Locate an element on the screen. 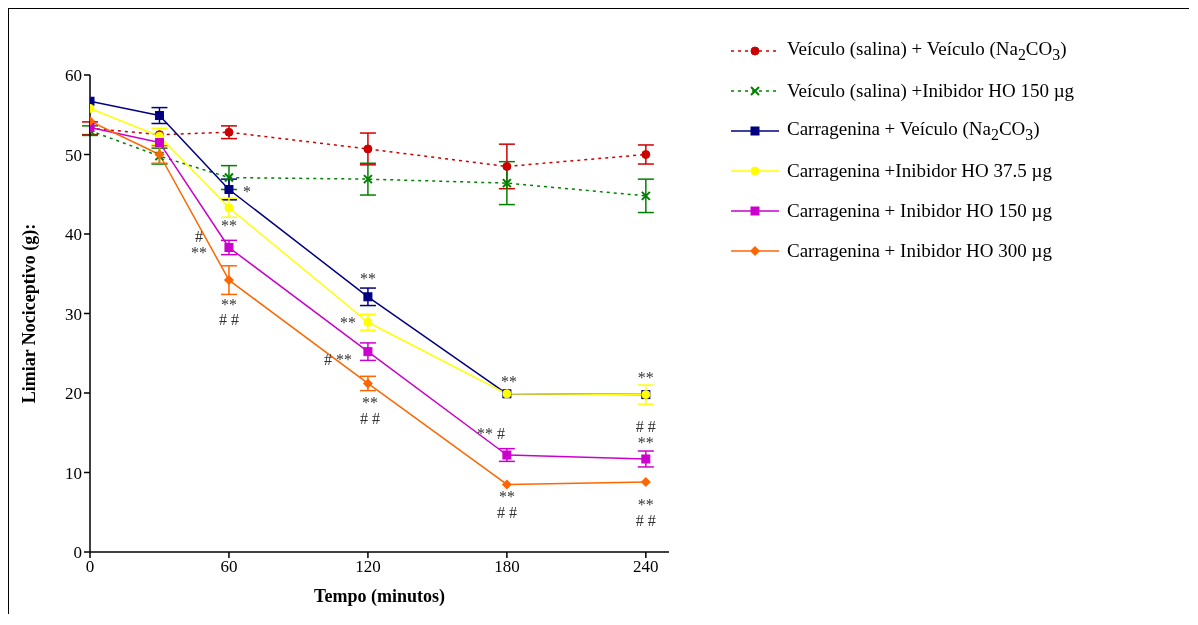 Image resolution: width=1198 pixels, height=625 pixels. y-tick-label: 10 is located at coordinates (73, 473).